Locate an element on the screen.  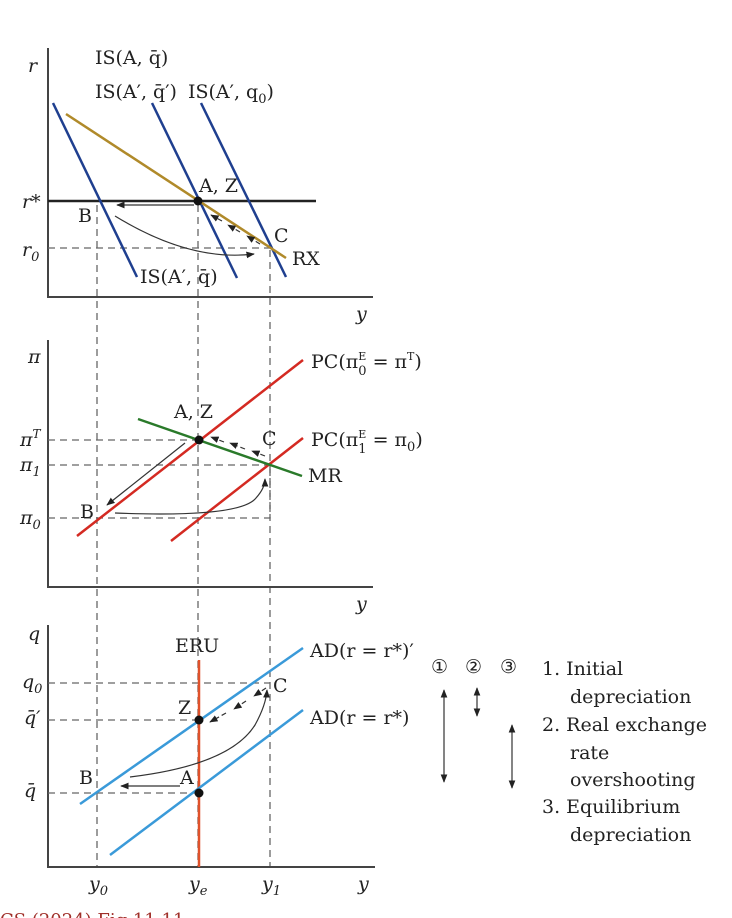
top-x-axis-label: y is located at coordinates (361, 314).